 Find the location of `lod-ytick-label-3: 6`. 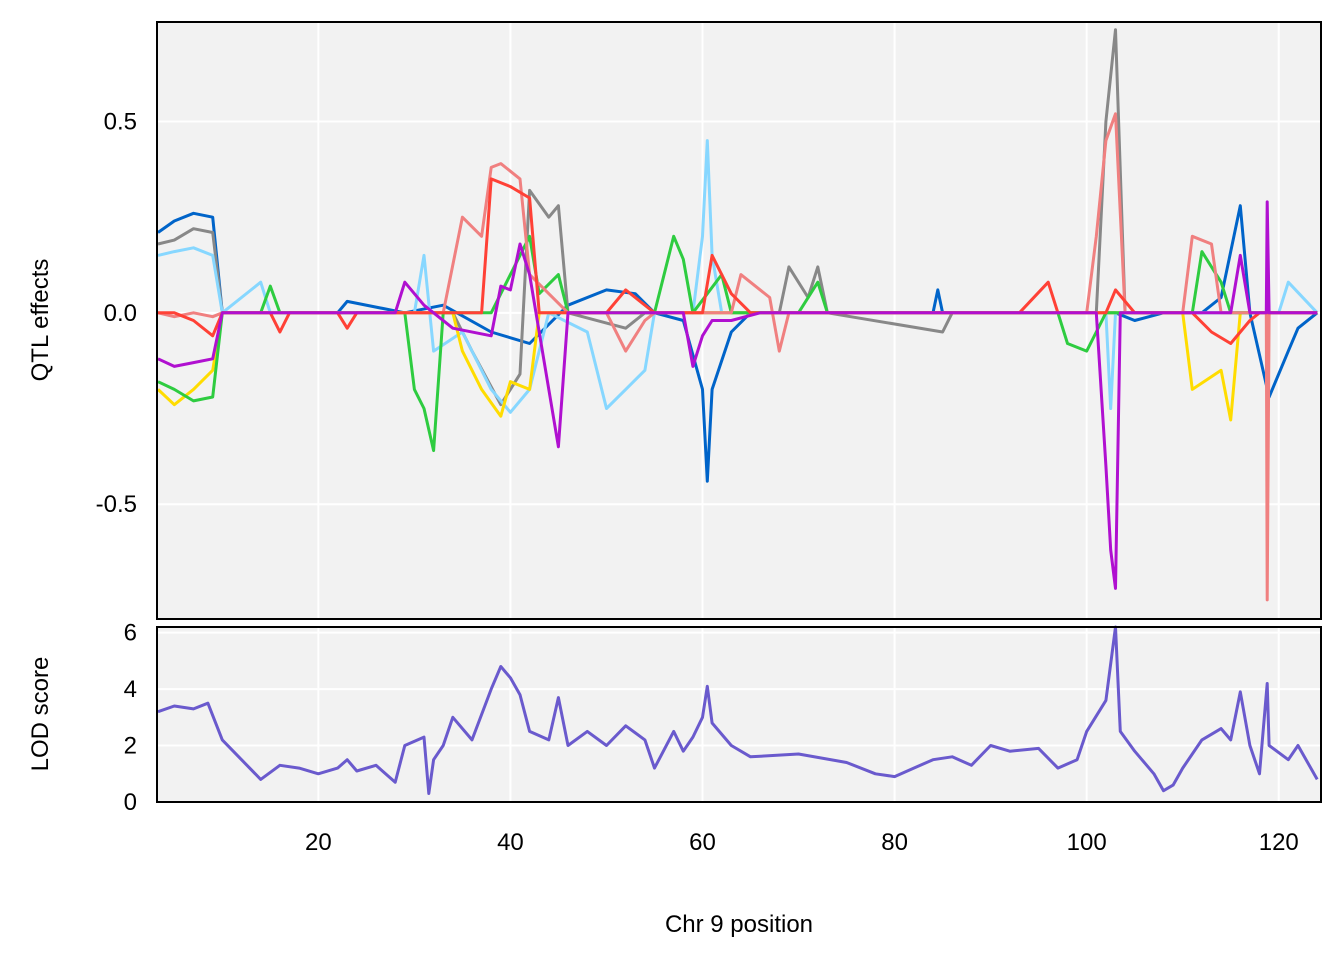

lod-ytick-label-3: 6 is located at coordinates (130, 633).